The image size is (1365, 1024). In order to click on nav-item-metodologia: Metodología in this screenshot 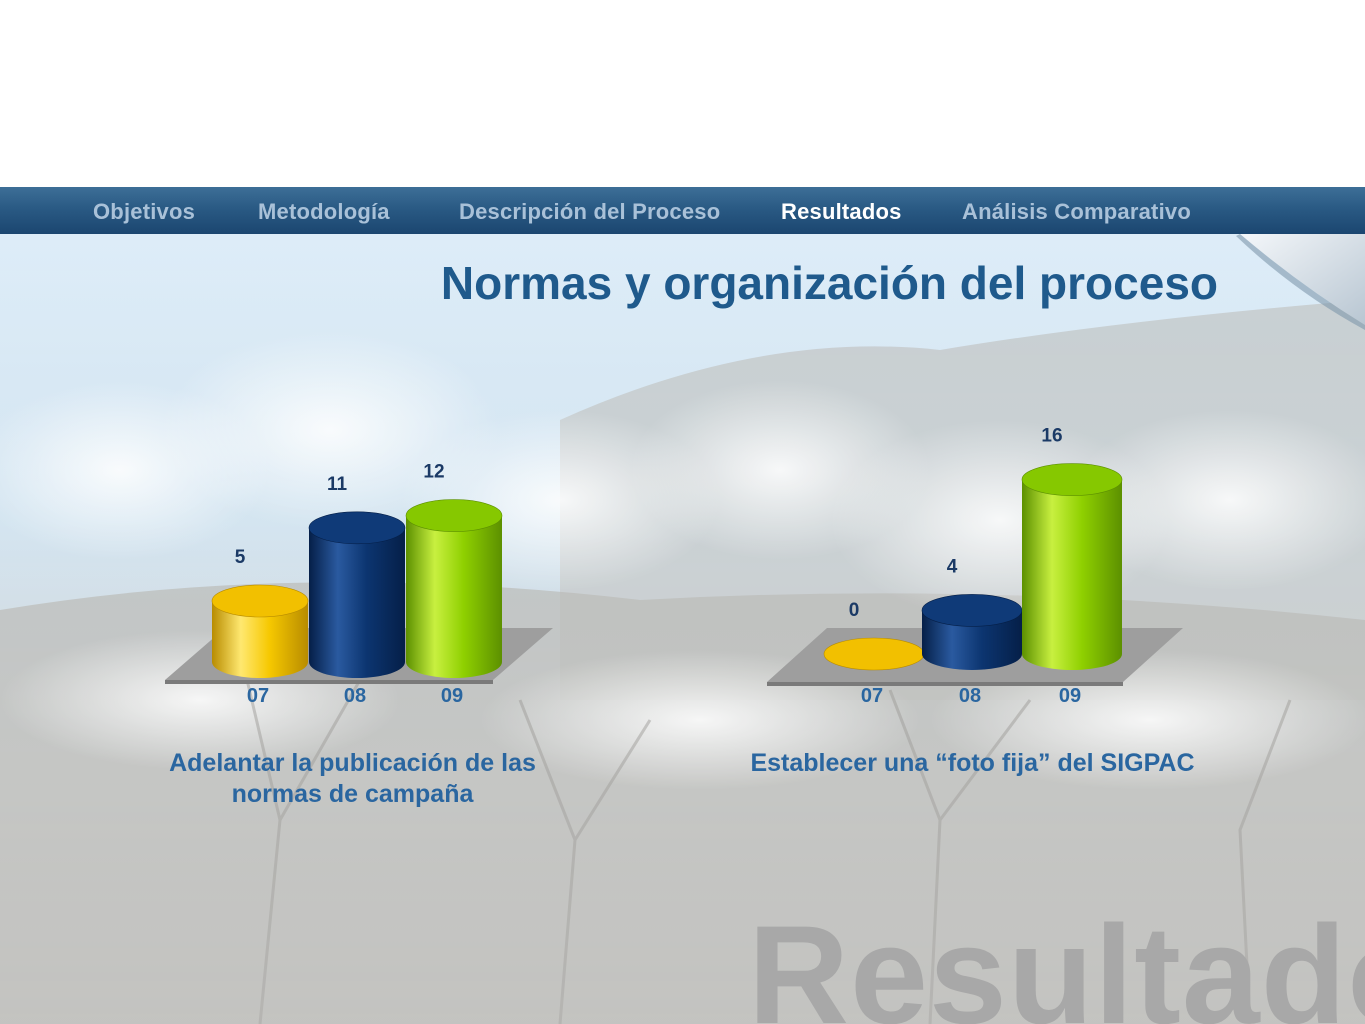, I will do `click(324, 211)`.